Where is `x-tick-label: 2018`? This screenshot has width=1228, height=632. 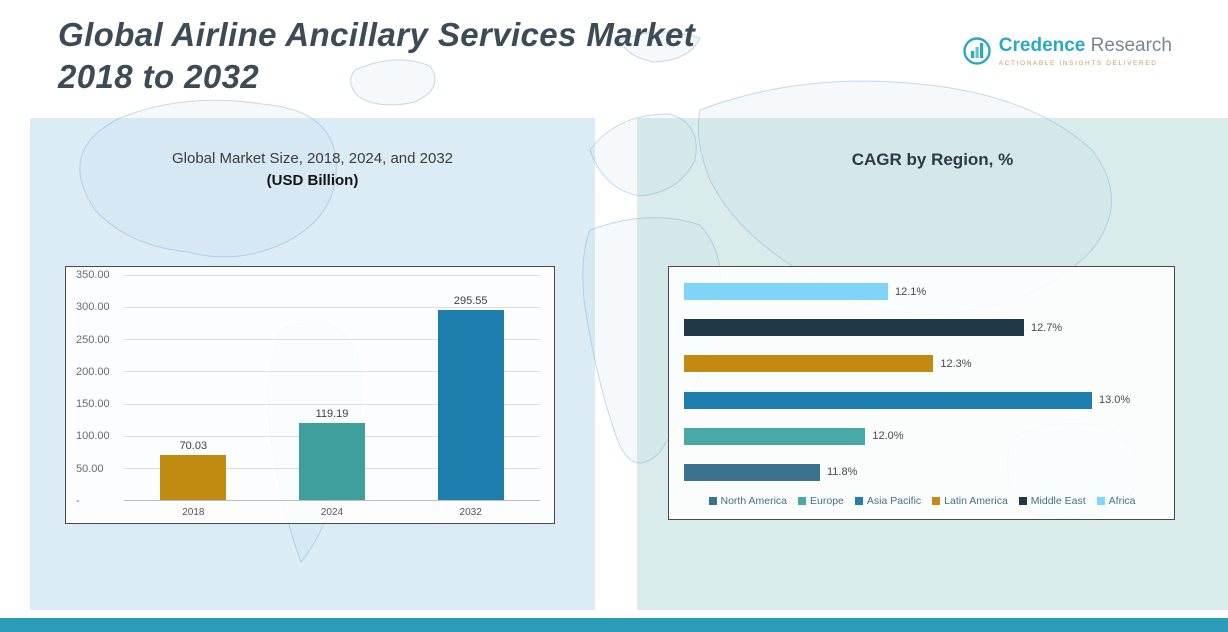
x-tick-label: 2018 is located at coordinates (193, 512).